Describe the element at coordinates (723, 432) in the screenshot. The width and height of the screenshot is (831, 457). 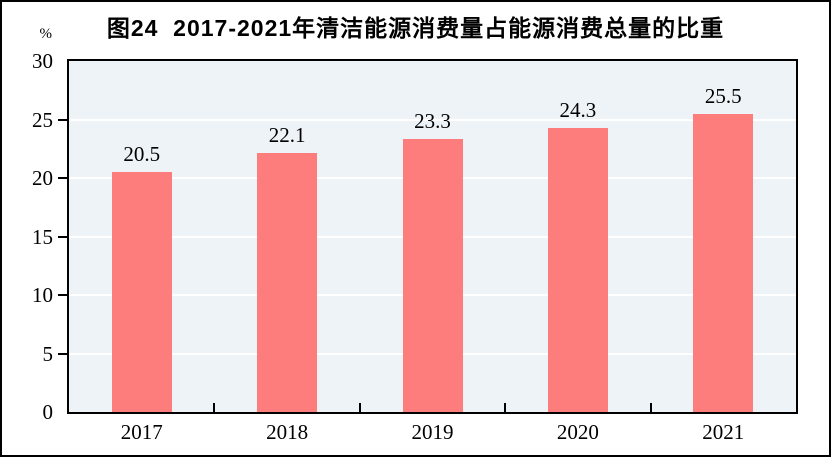
I see `x-axis-label: 2021` at that location.